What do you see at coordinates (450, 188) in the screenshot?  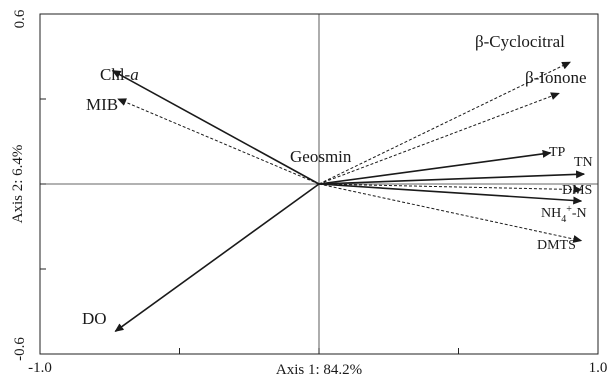 I see `vector-dms` at bounding box center [450, 188].